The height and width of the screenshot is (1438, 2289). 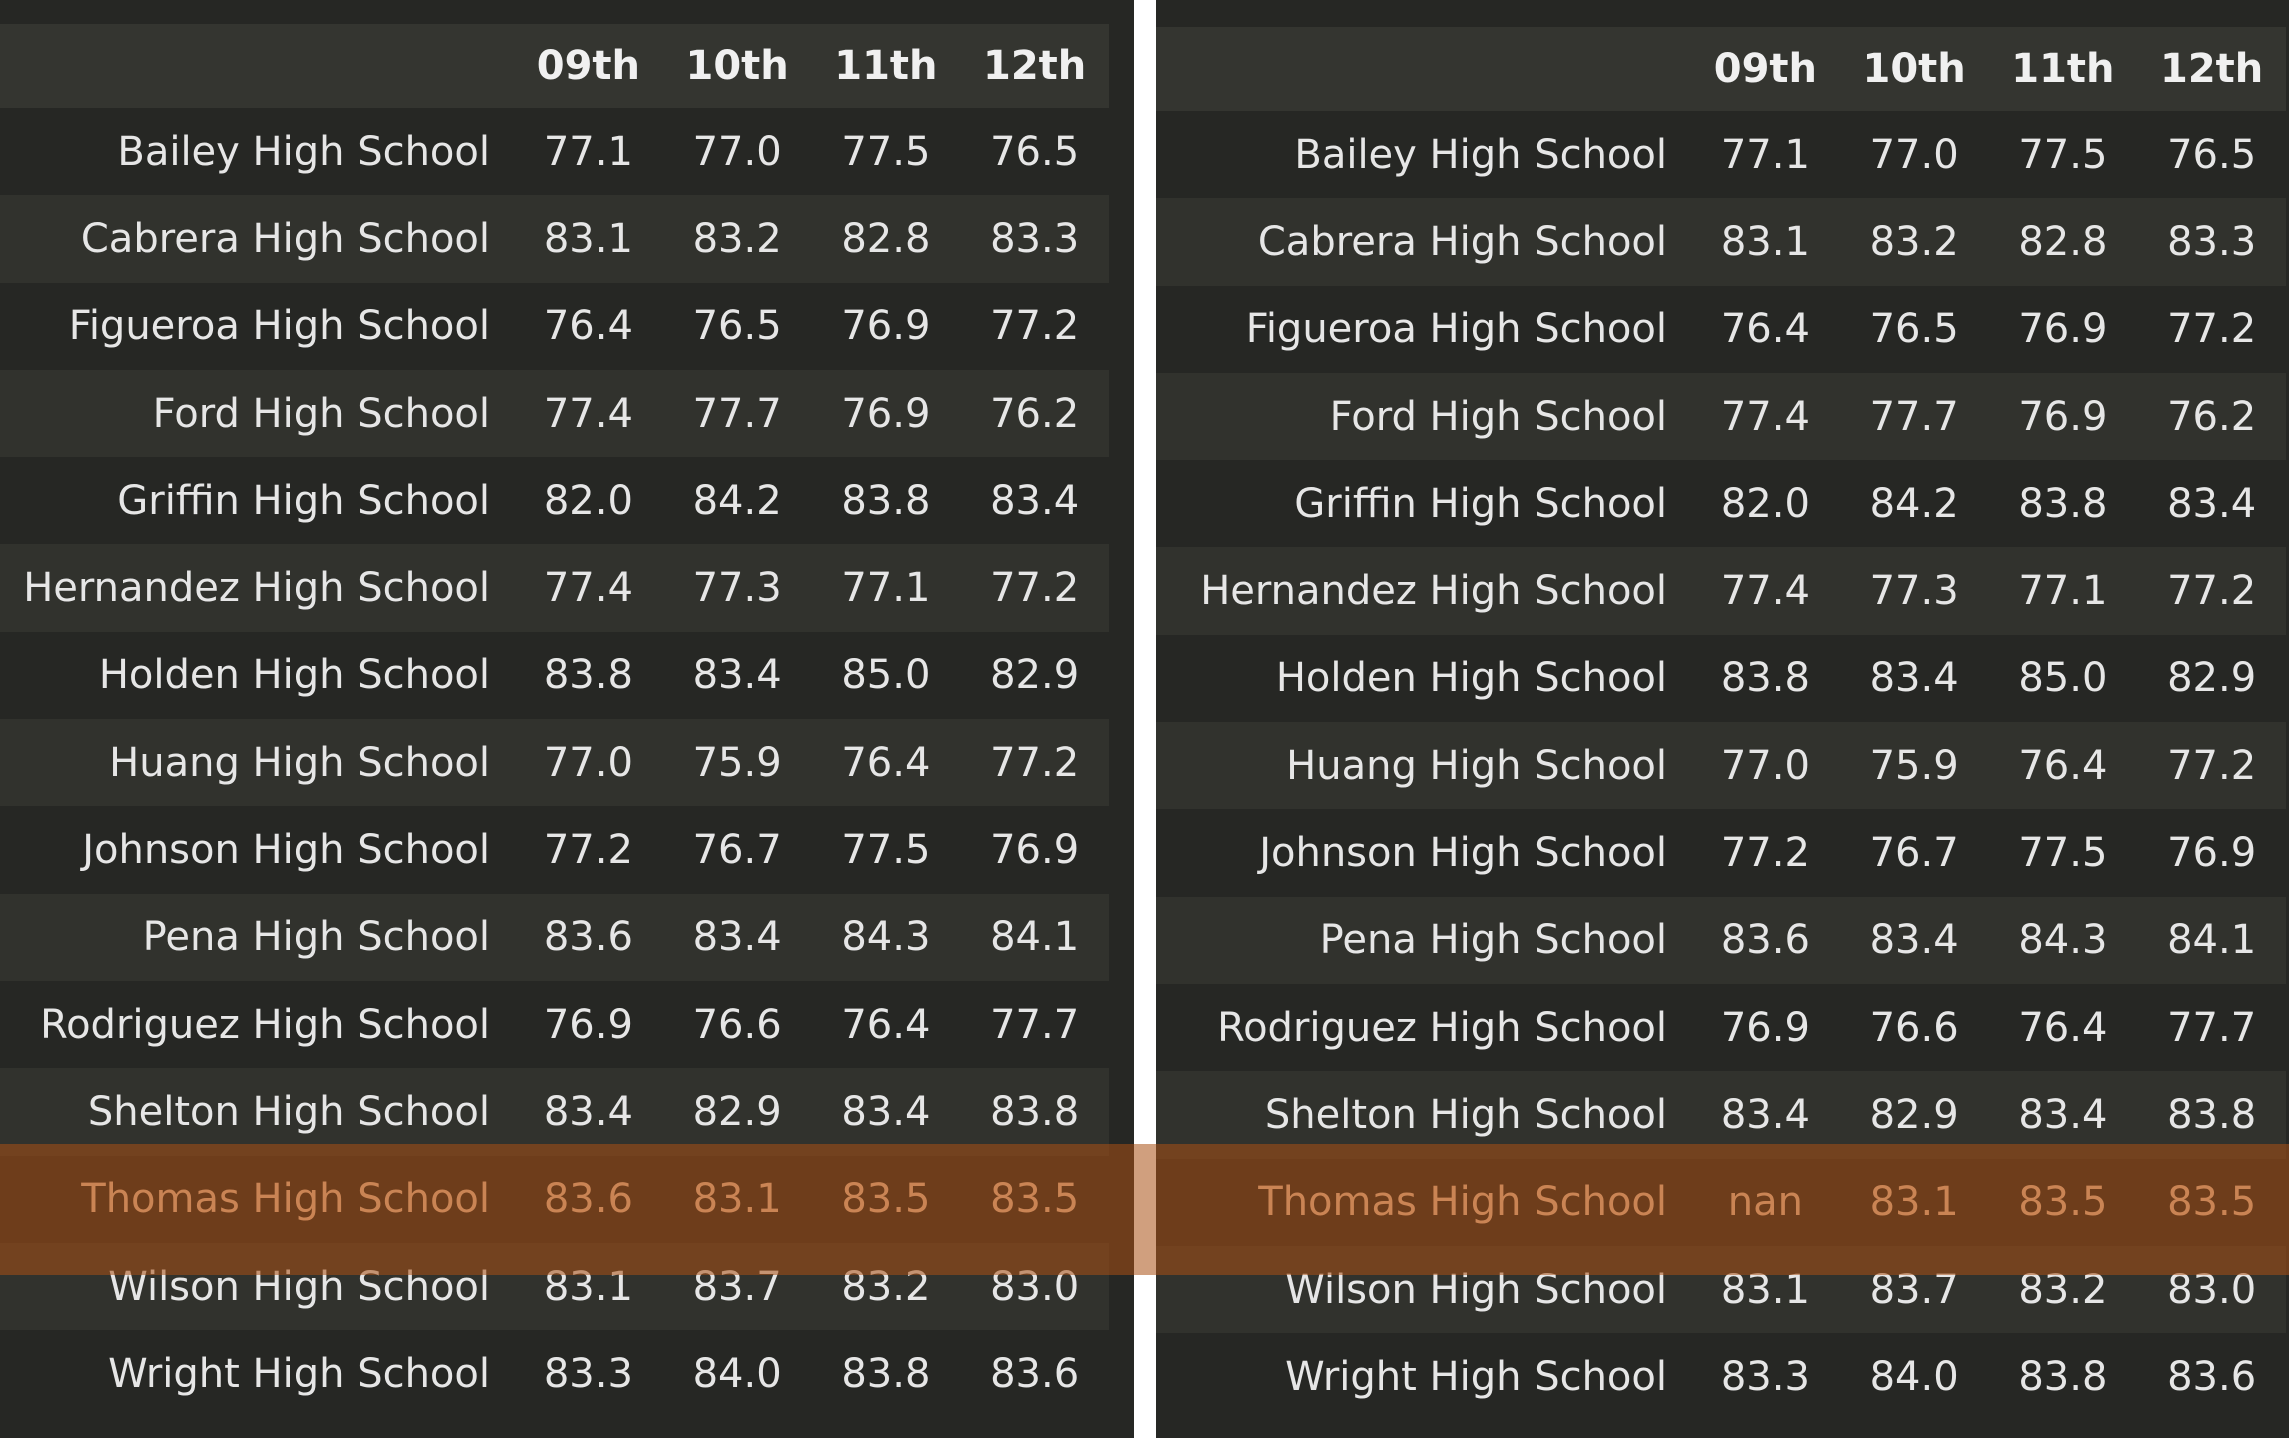 I want to click on score-cell: 85.0, so click(x=886, y=675).